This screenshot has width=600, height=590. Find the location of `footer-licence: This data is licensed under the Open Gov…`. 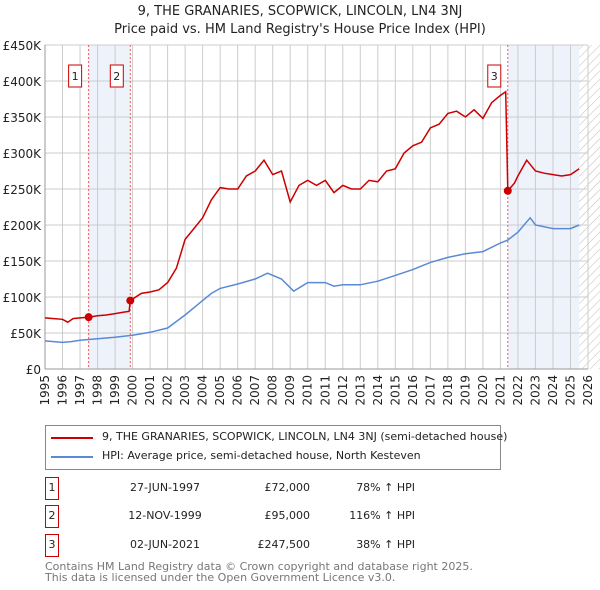

footer-licence: This data is licensed under the Open Gov… is located at coordinates (220, 577).